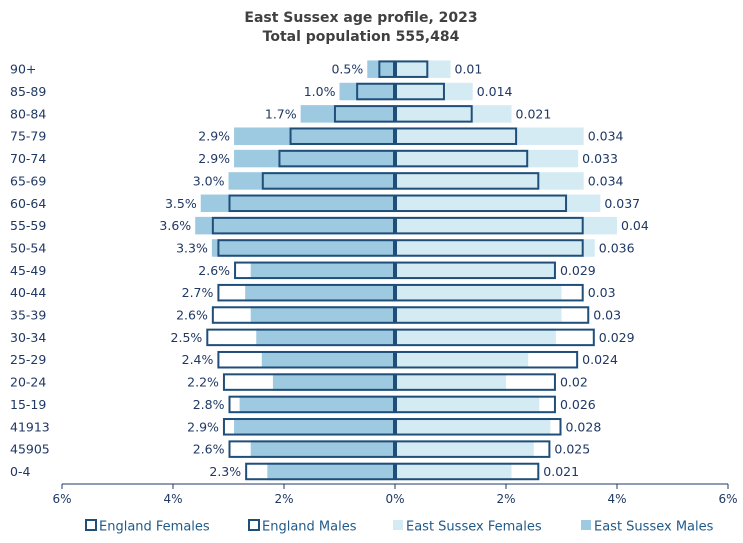  What do you see at coordinates (606, 180) in the screenshot?
I see `east-sussex-females-value-label: 0.034` at bounding box center [606, 180].